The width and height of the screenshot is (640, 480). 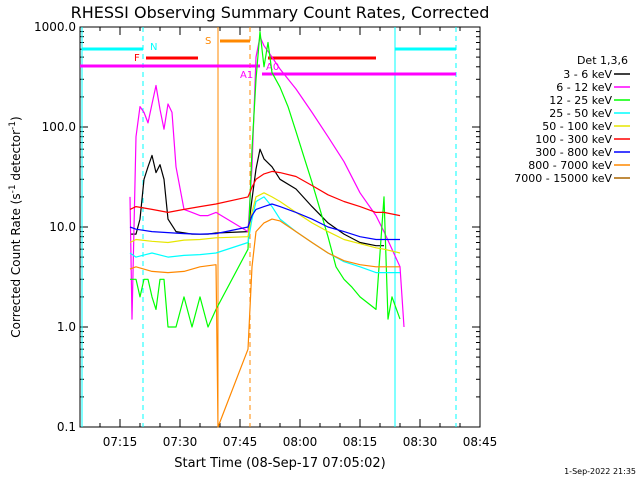 I want to click on legend-entry-label: 3 - 6 keV, so click(x=587, y=74).